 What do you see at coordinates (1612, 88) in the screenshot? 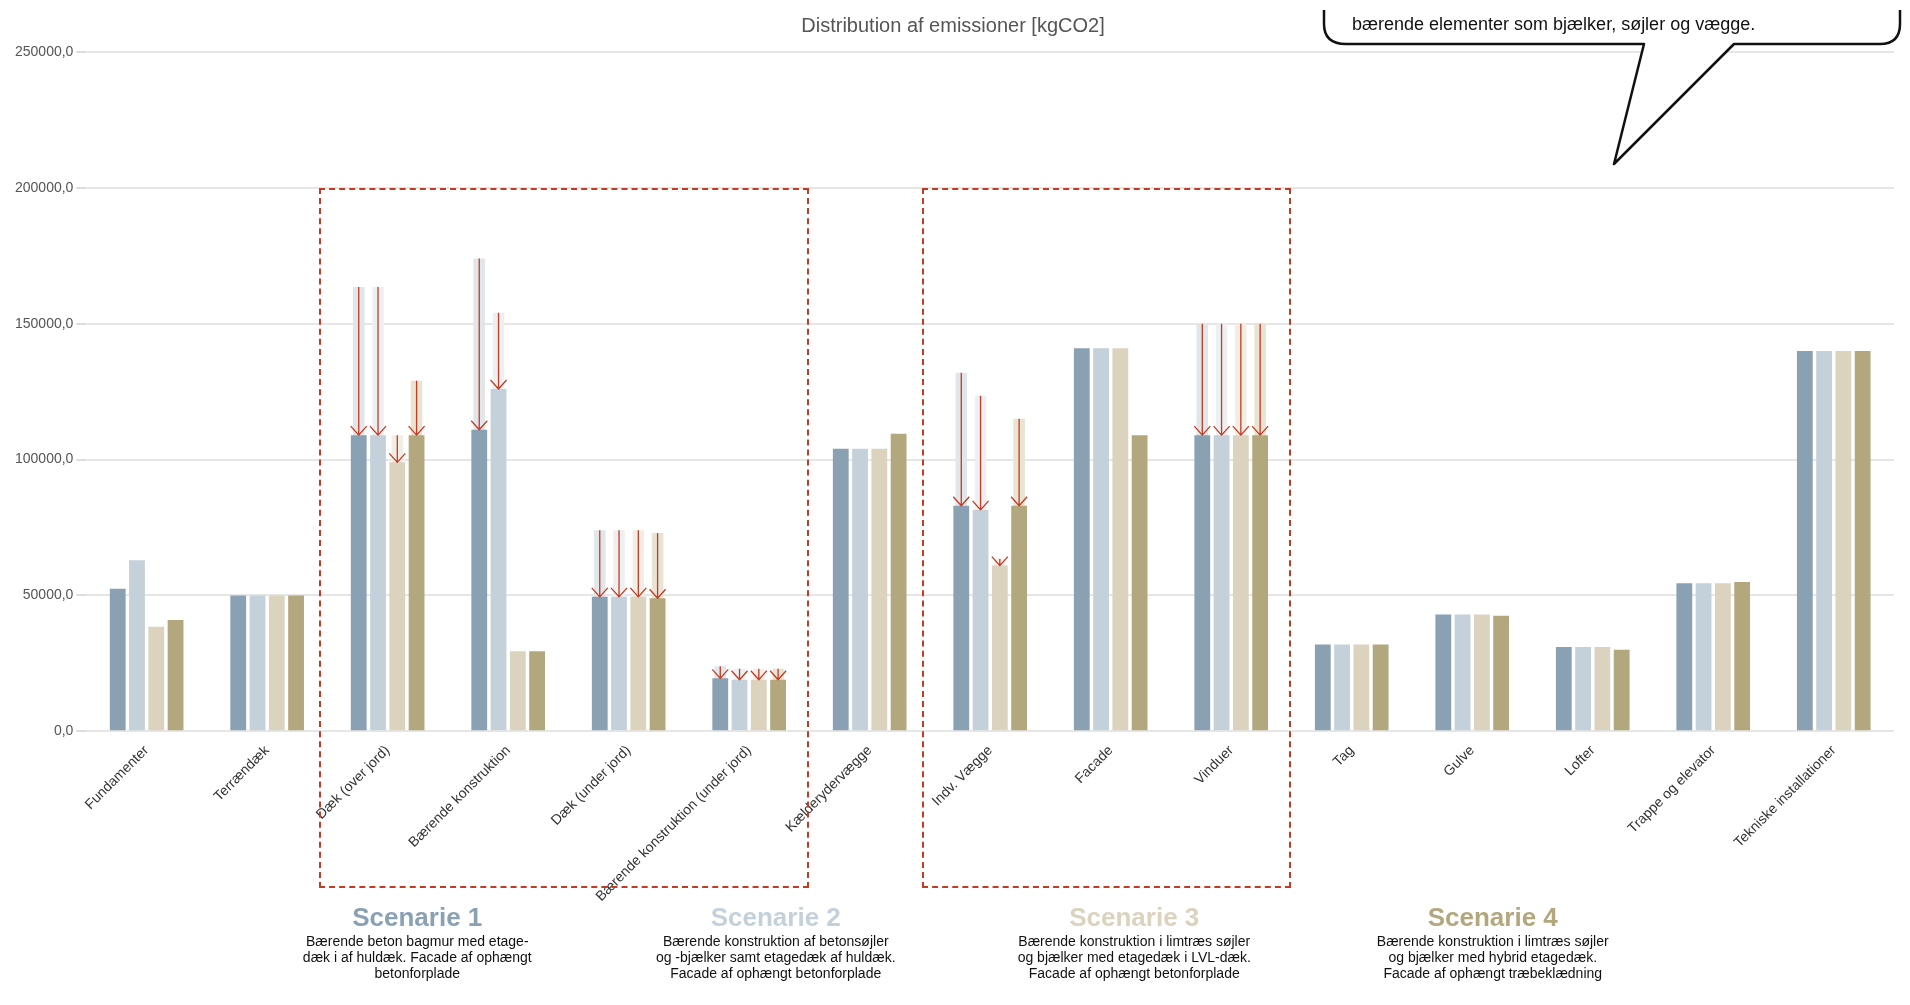
I see `speech-bubble: bærende elementer som bjælker, søjler og vægge.` at bounding box center [1612, 88].